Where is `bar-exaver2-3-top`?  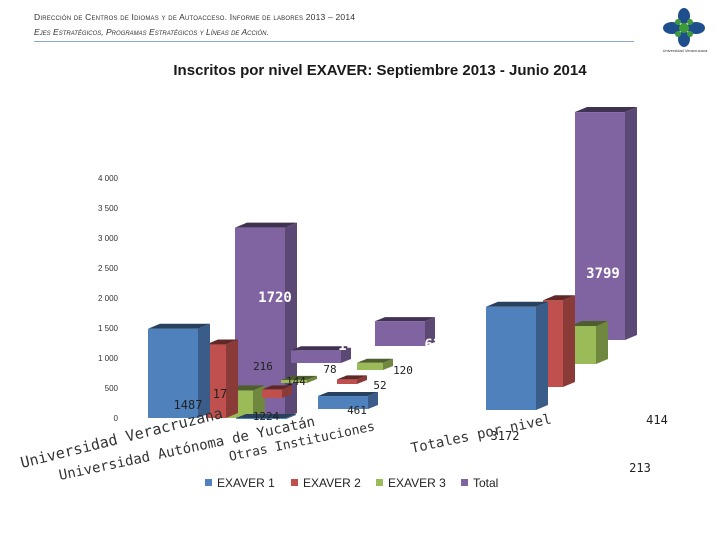 bar-exaver2-3-top is located at coordinates (559, 298).